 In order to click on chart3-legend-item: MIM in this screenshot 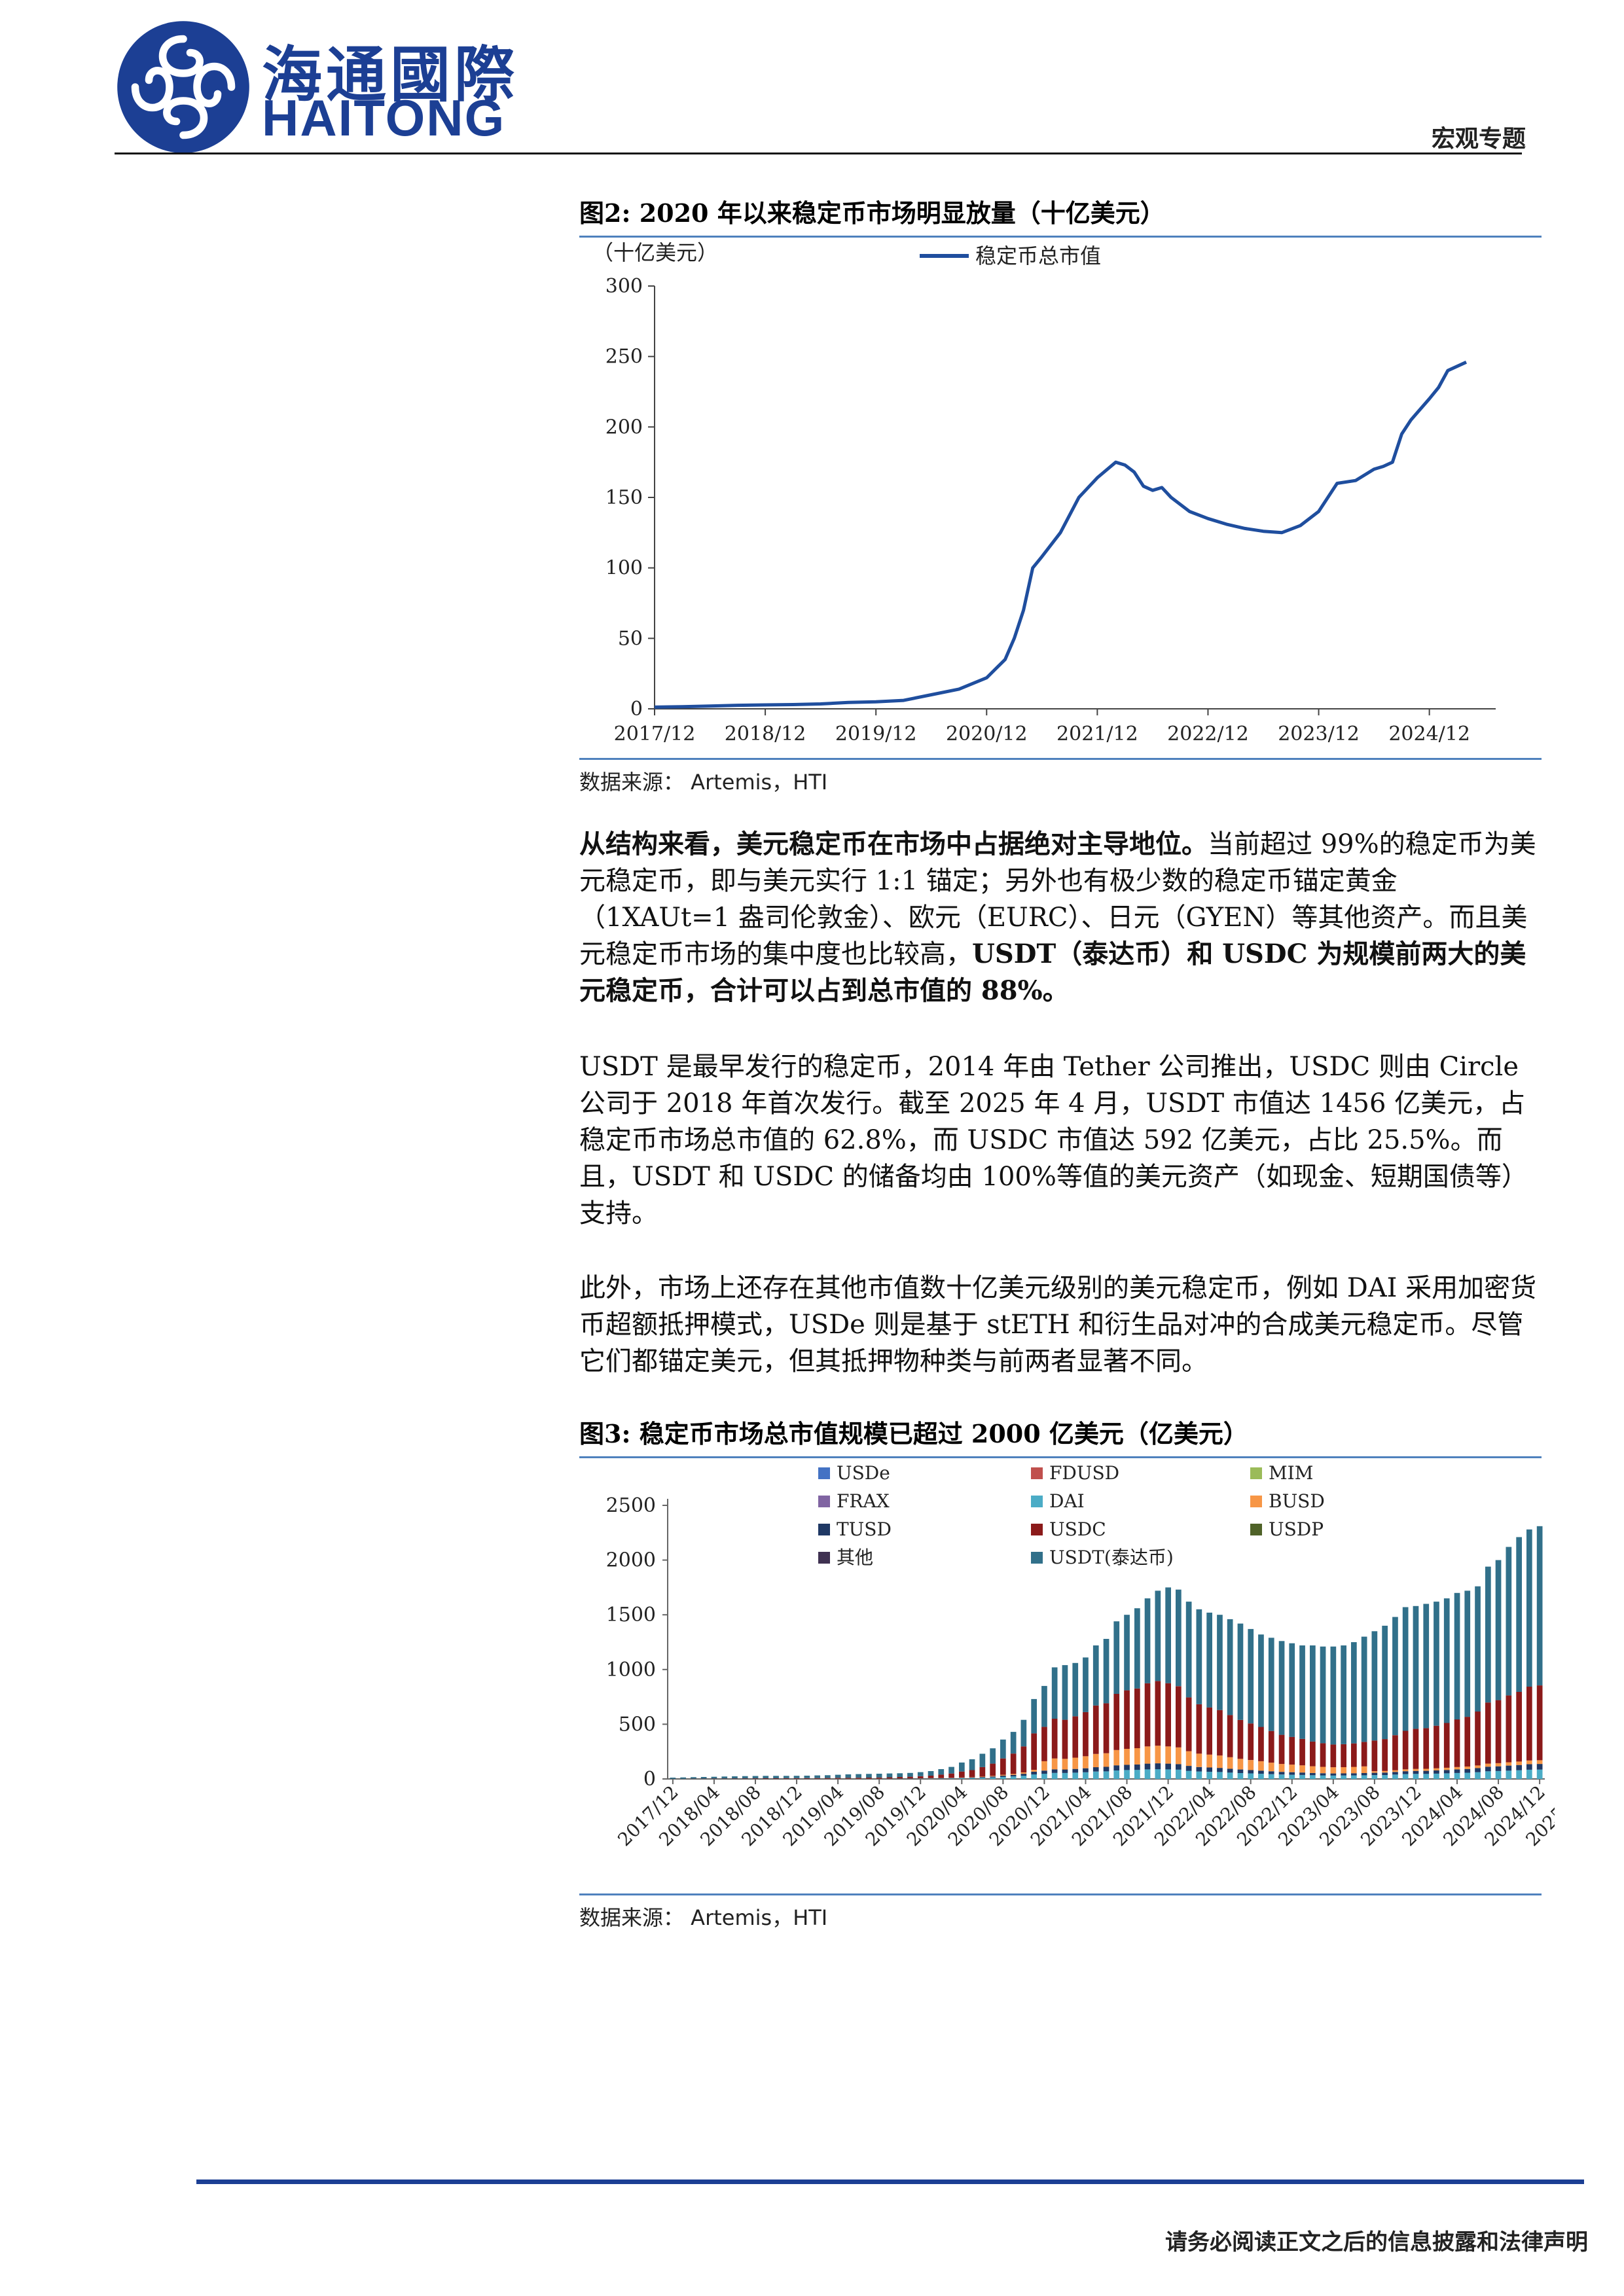, I will do `click(1281, 1473)`.